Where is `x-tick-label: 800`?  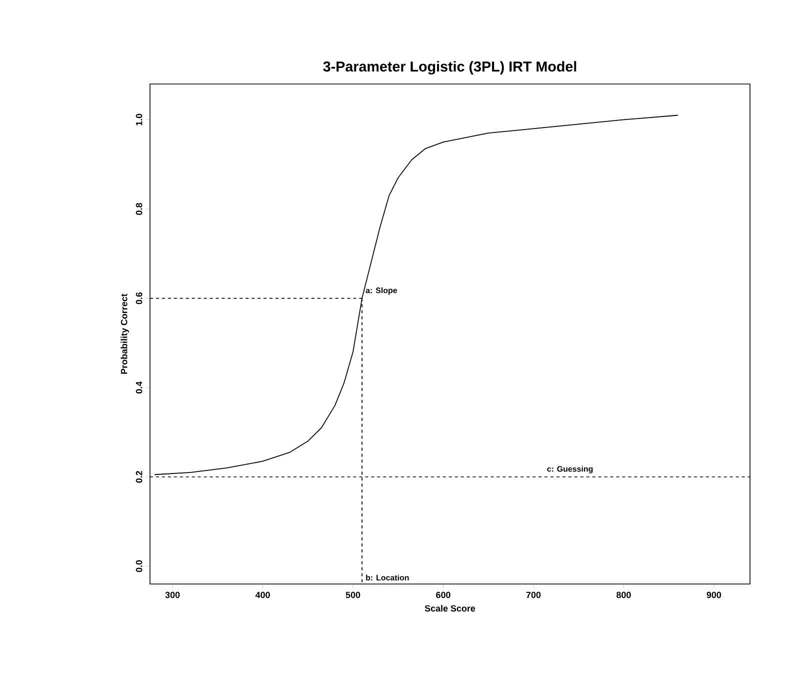
x-tick-label: 800 is located at coordinates (623, 595).